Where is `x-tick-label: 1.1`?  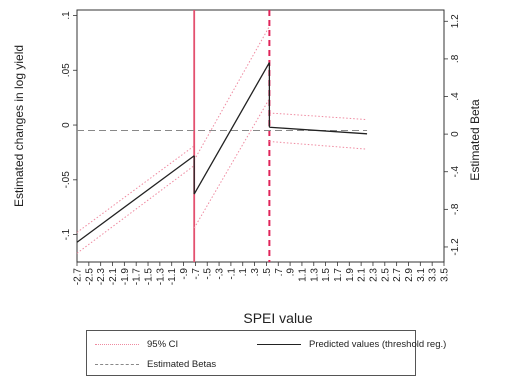 x-tick-label: 1.1 is located at coordinates (302, 275).